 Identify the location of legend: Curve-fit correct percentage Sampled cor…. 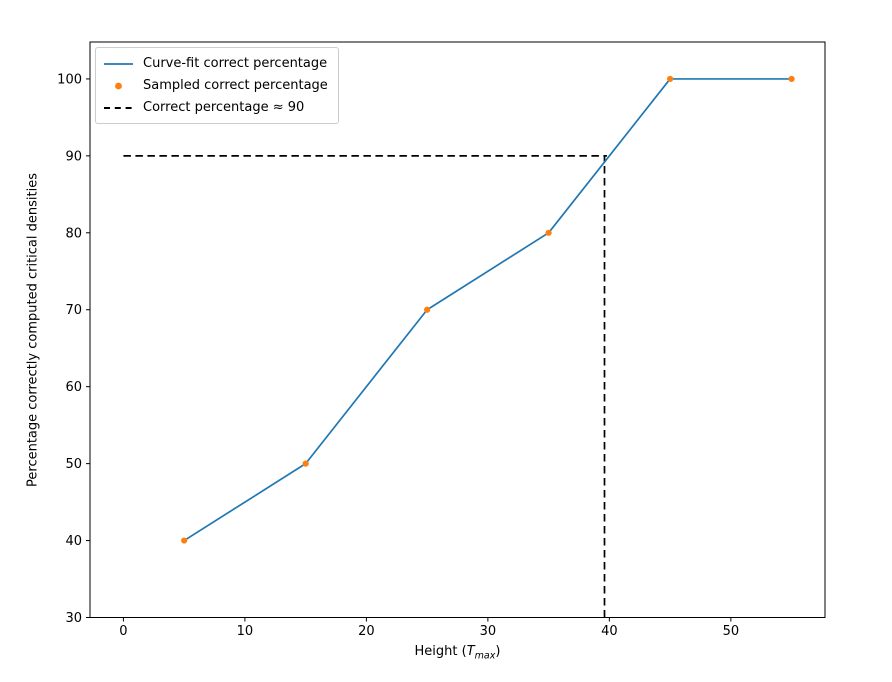
(217, 85).